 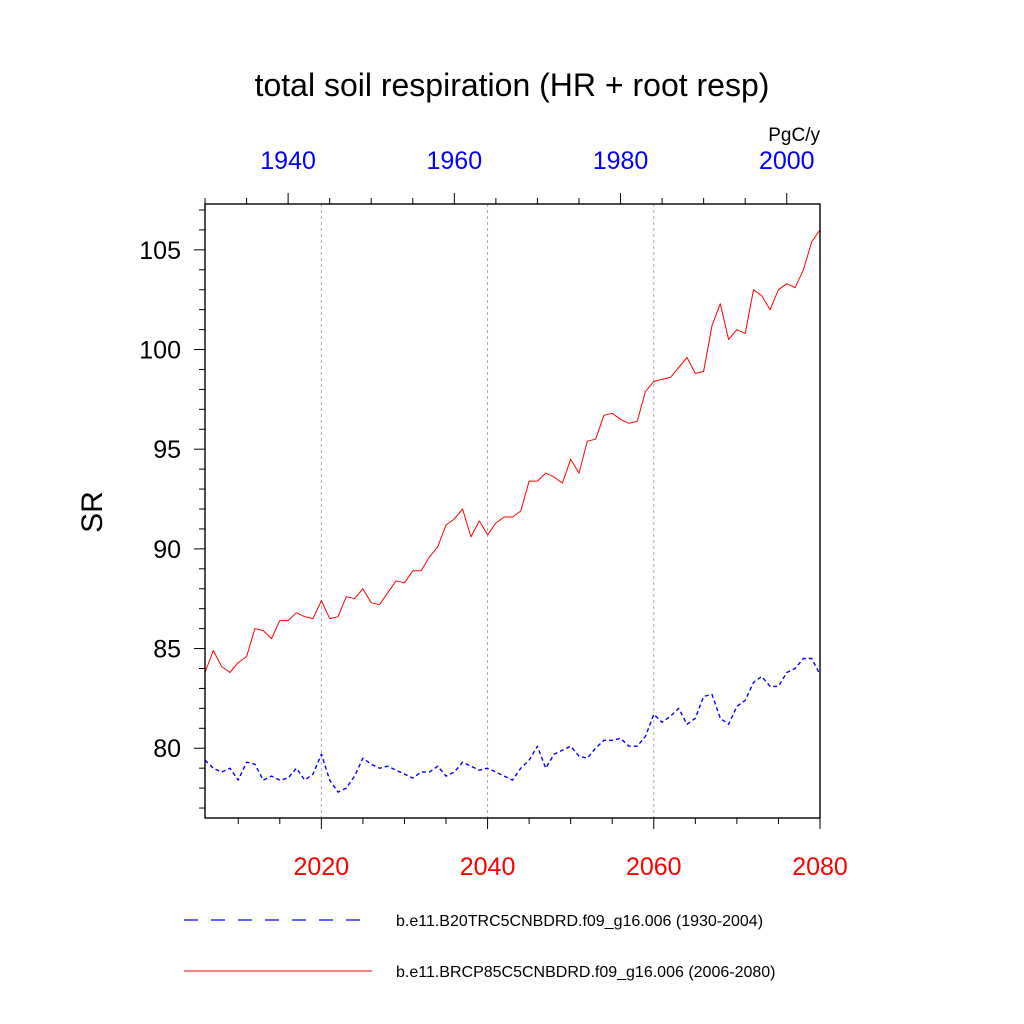 What do you see at coordinates (167, 650) in the screenshot?
I see `y-tick-label-85: 85` at bounding box center [167, 650].